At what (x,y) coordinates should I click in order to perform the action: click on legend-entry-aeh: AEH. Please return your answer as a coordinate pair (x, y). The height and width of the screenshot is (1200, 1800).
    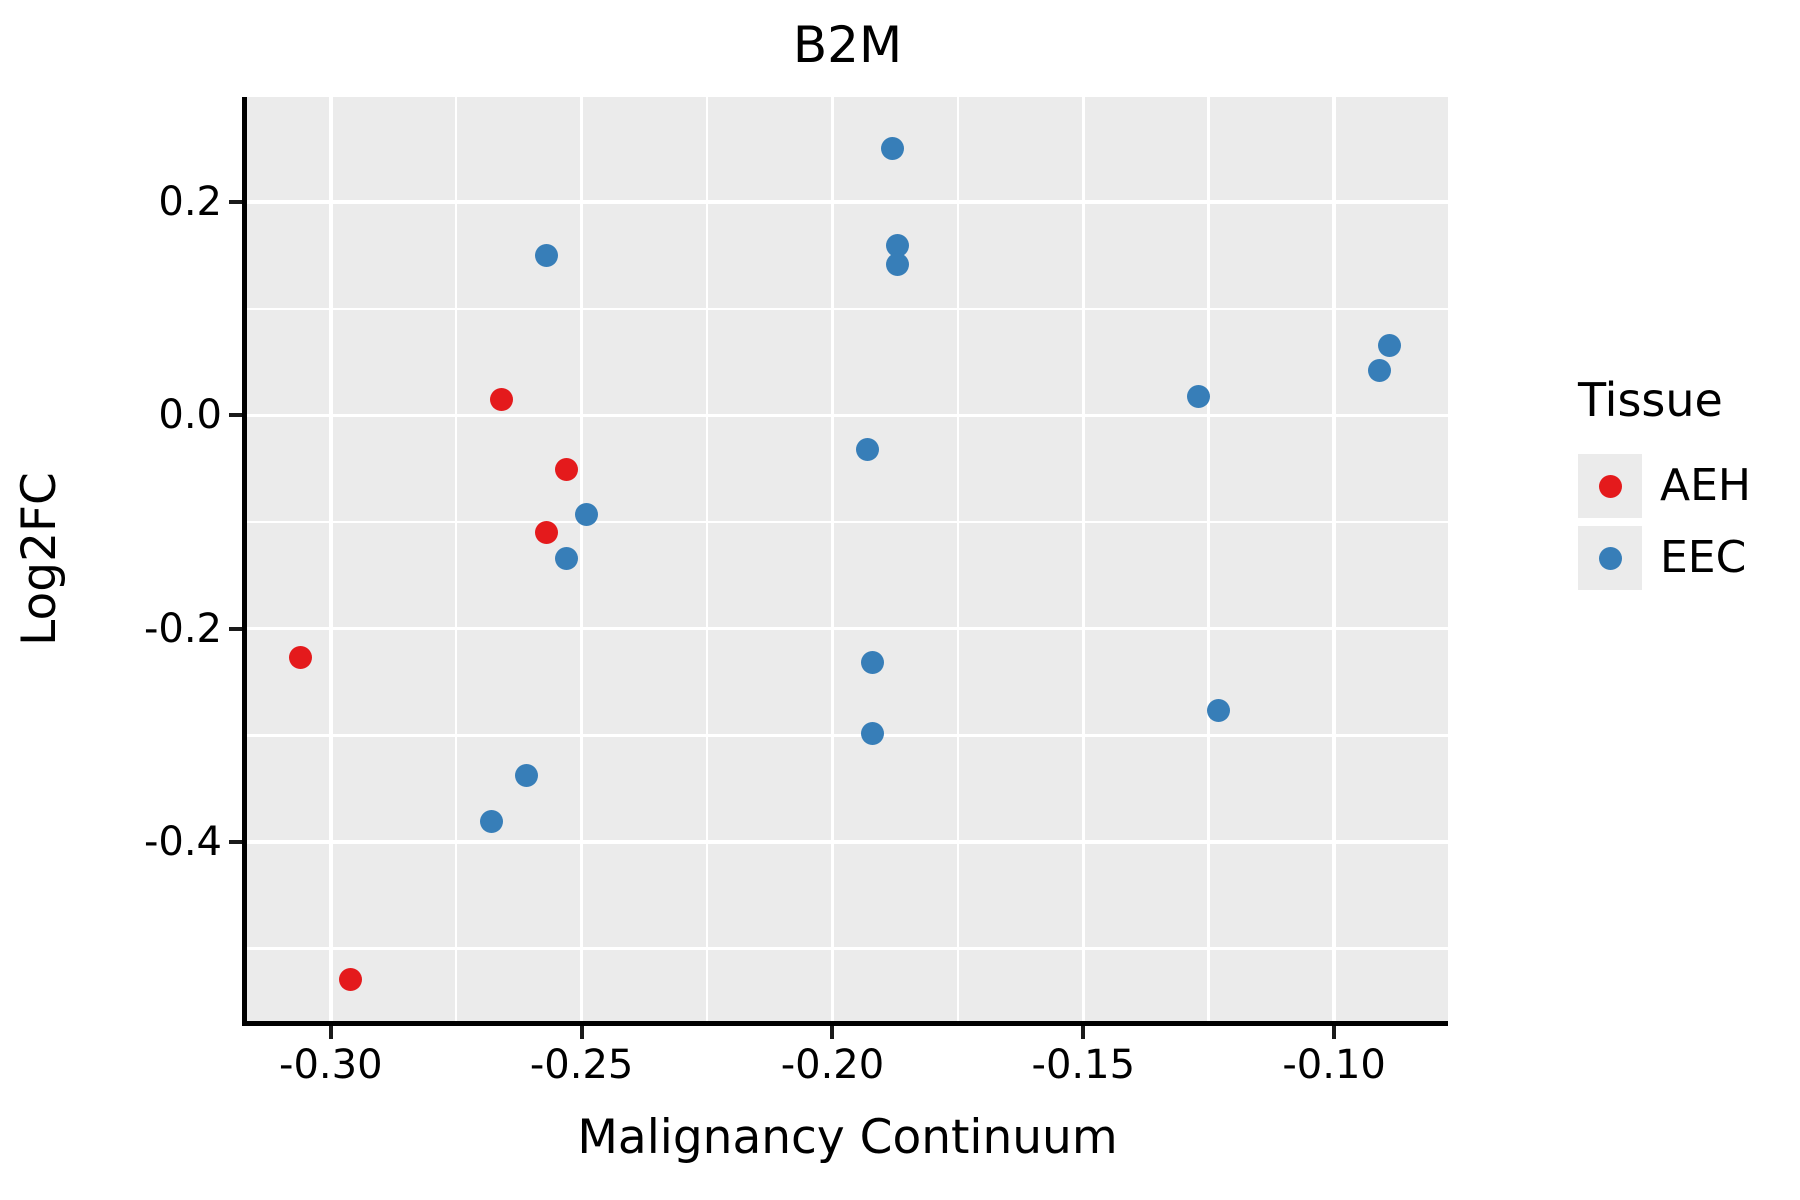
    Looking at the image, I should click on (1664, 486).